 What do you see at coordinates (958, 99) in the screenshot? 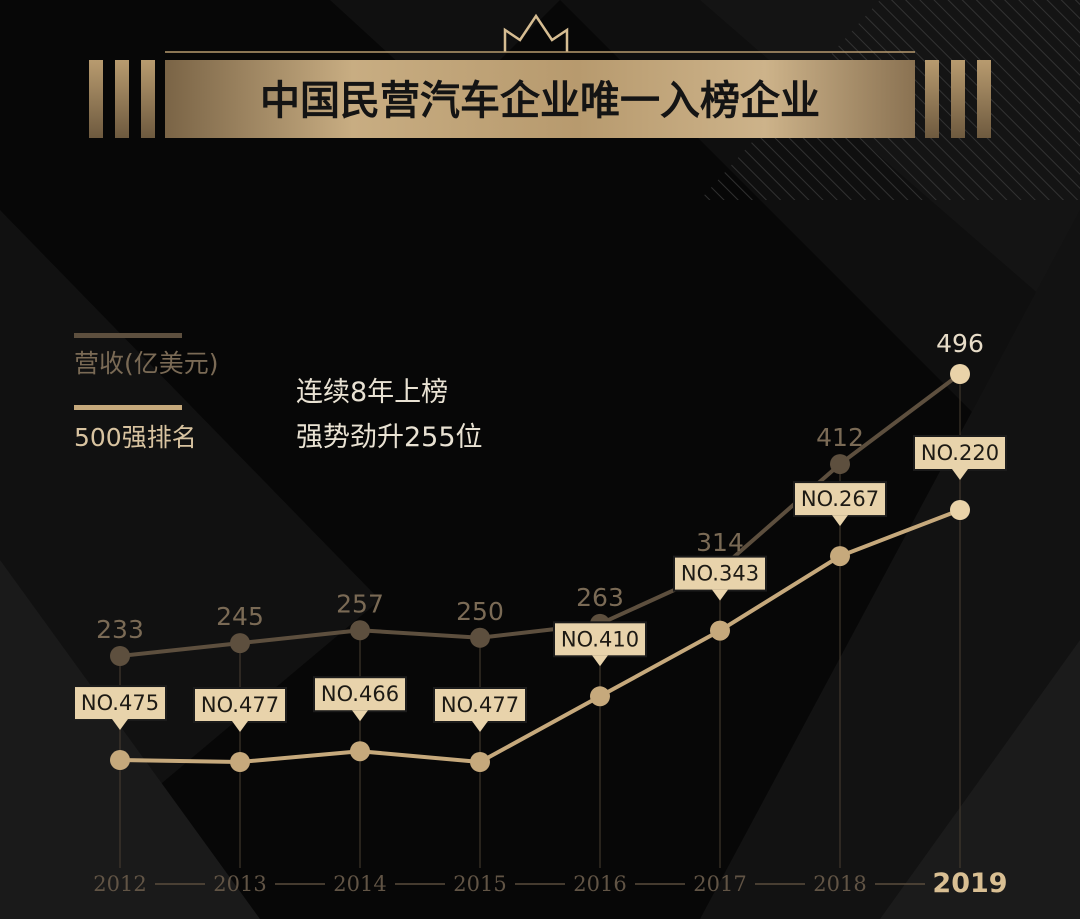
I see `right-stripes` at bounding box center [958, 99].